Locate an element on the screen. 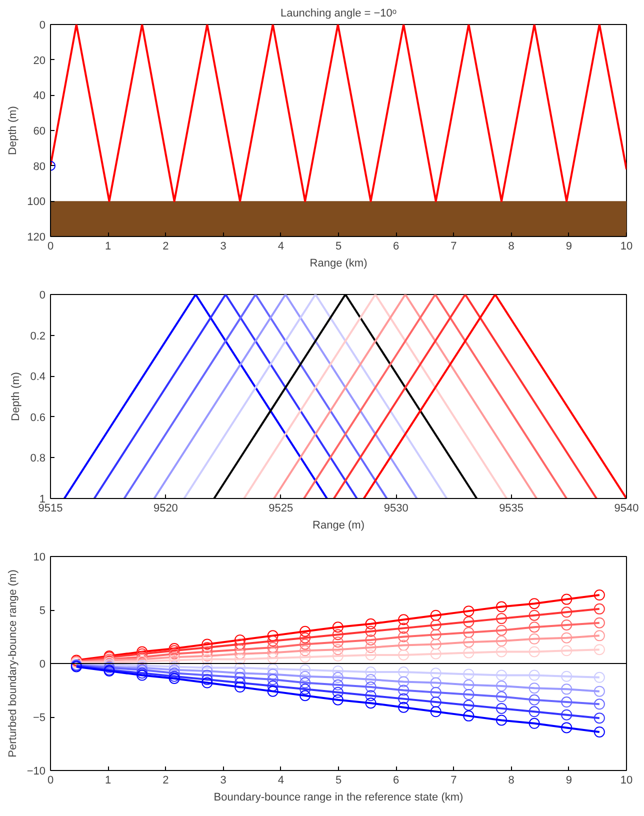  y-tick-label: 40 is located at coordinates (39, 96).